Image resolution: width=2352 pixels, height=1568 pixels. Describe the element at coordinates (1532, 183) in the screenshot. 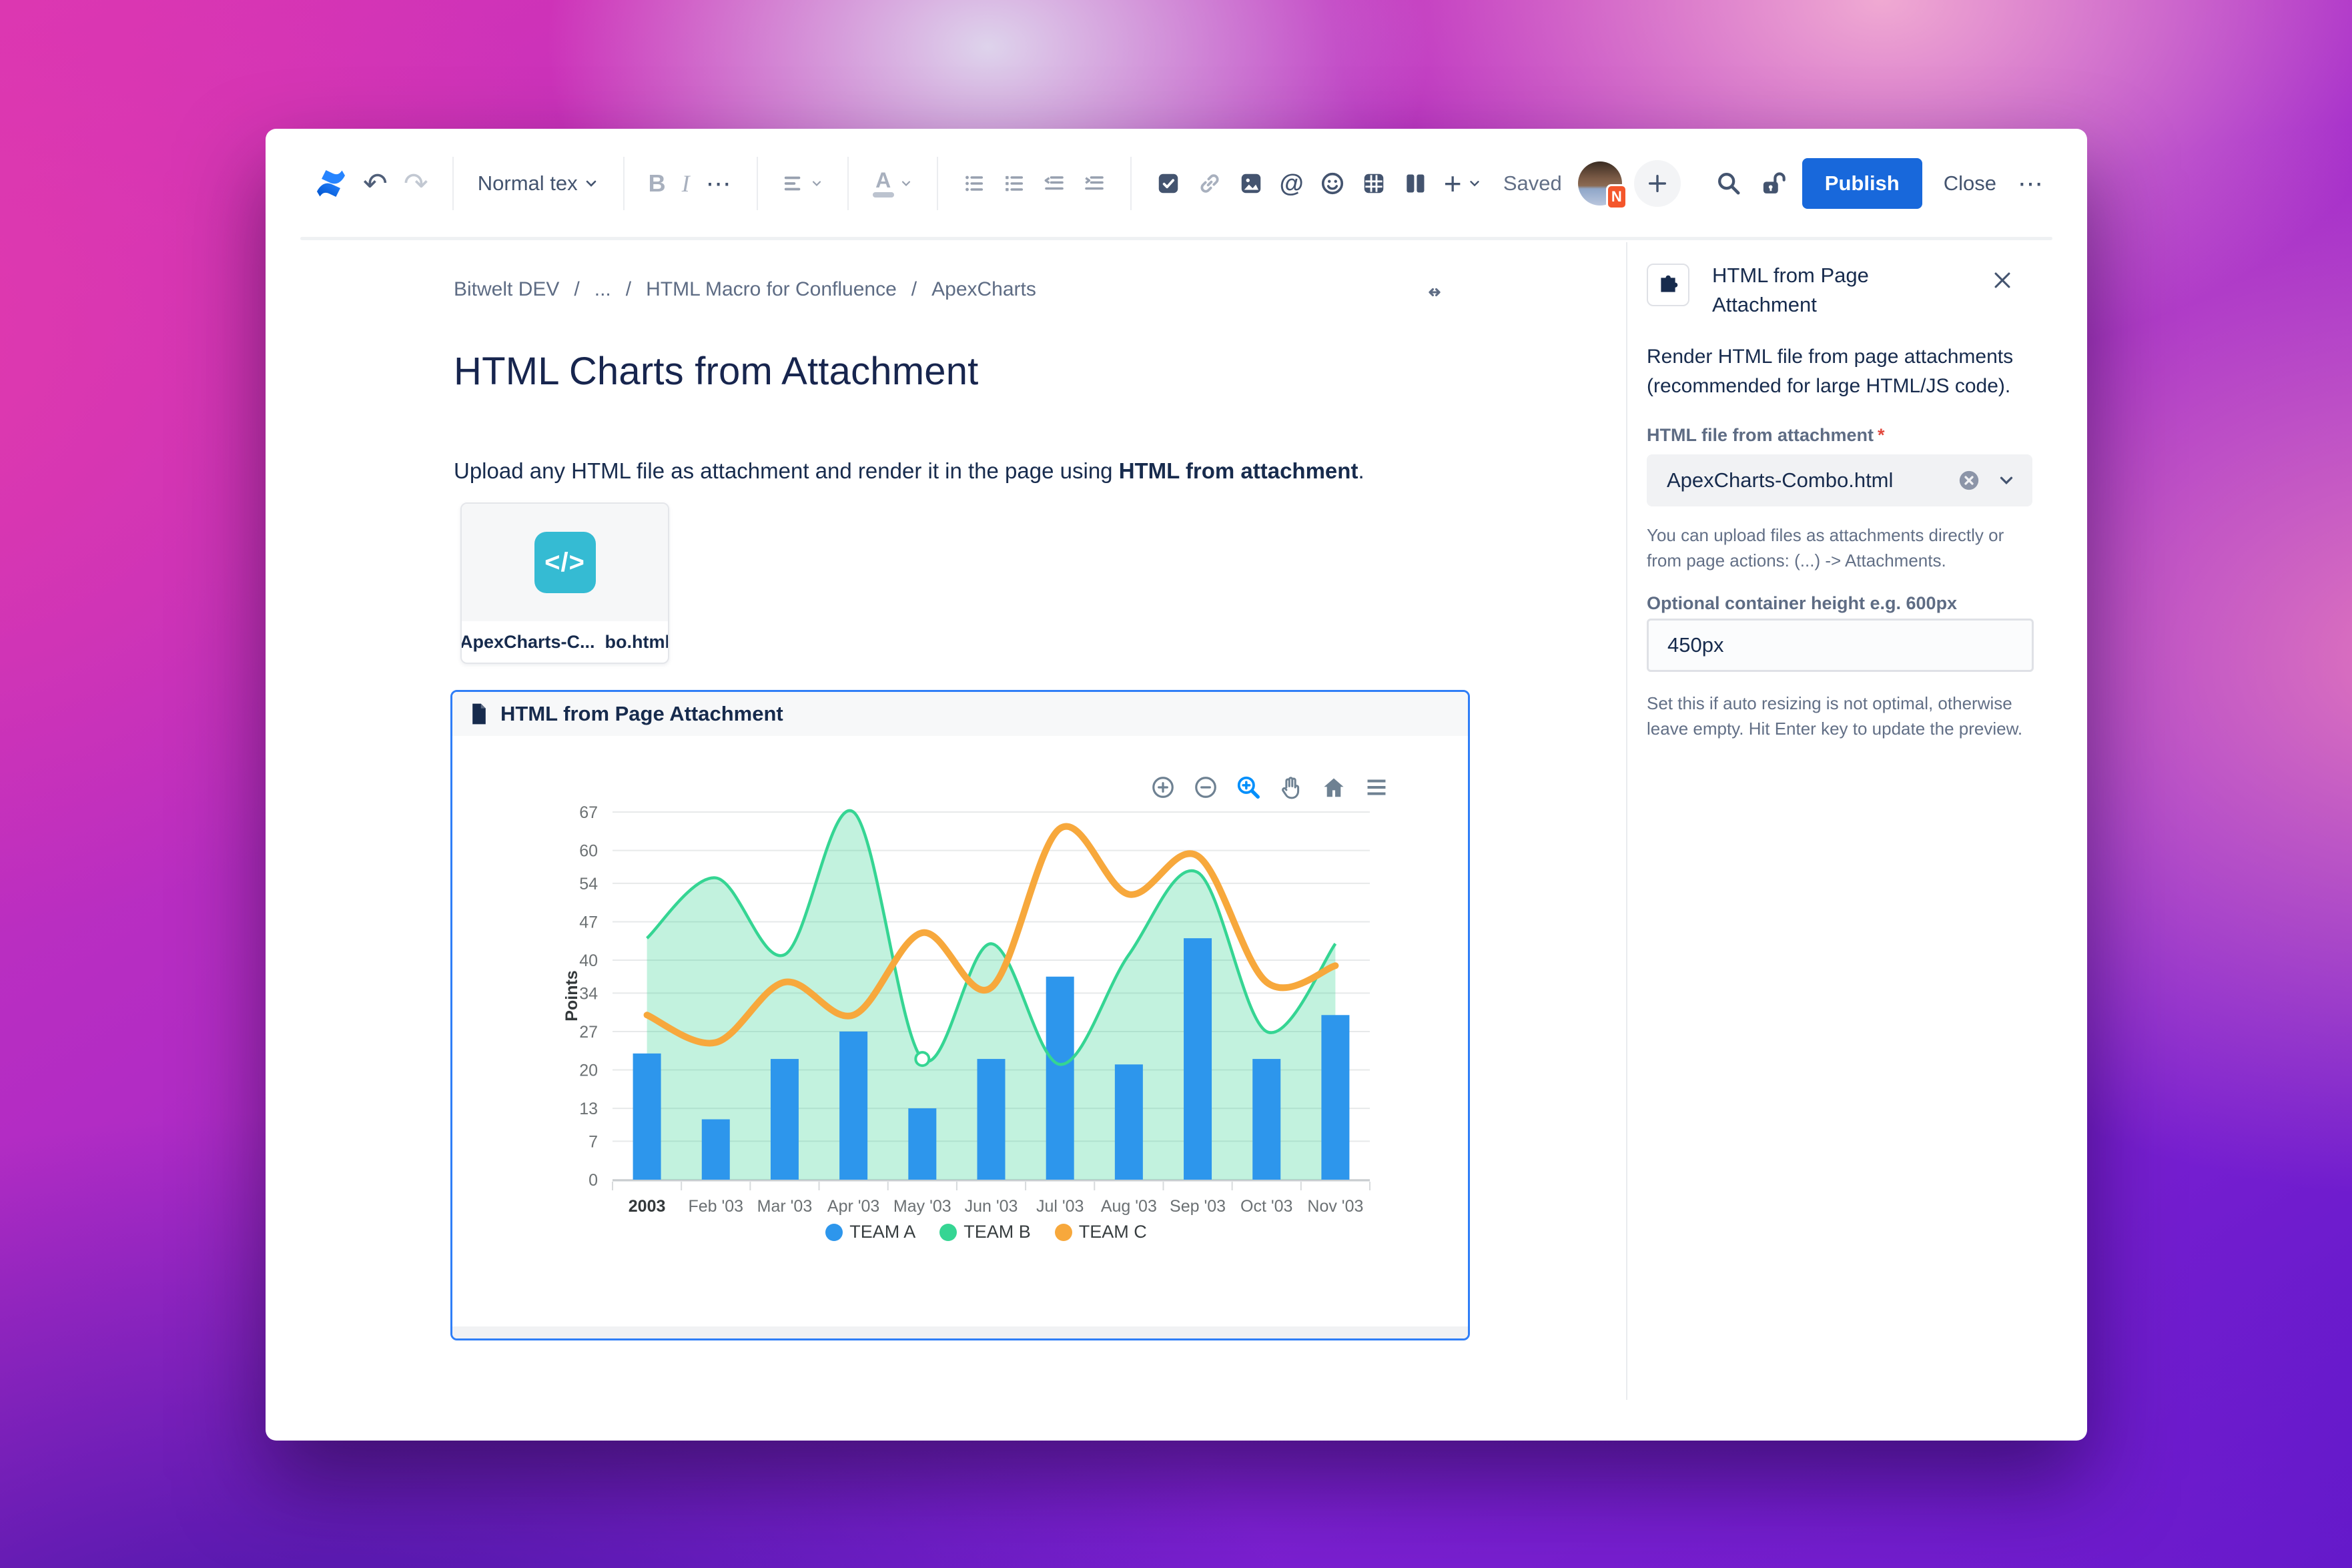

I see `save-status: Saved` at that location.